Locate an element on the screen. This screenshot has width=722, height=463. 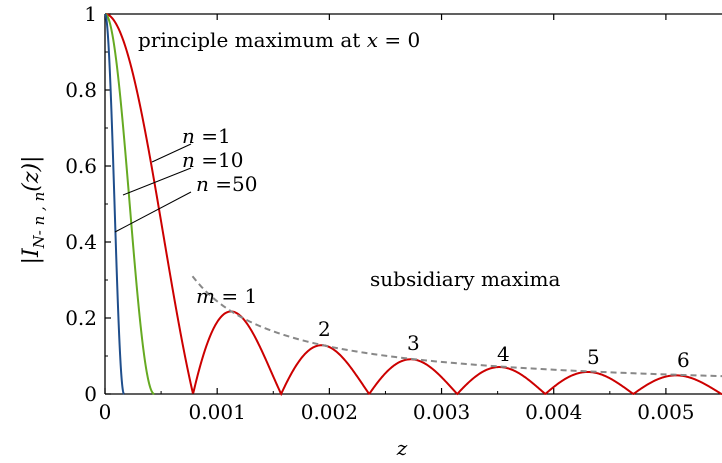
y-axis-title-text: |IN- n , n(z)| is located at coordinates (33, 210).